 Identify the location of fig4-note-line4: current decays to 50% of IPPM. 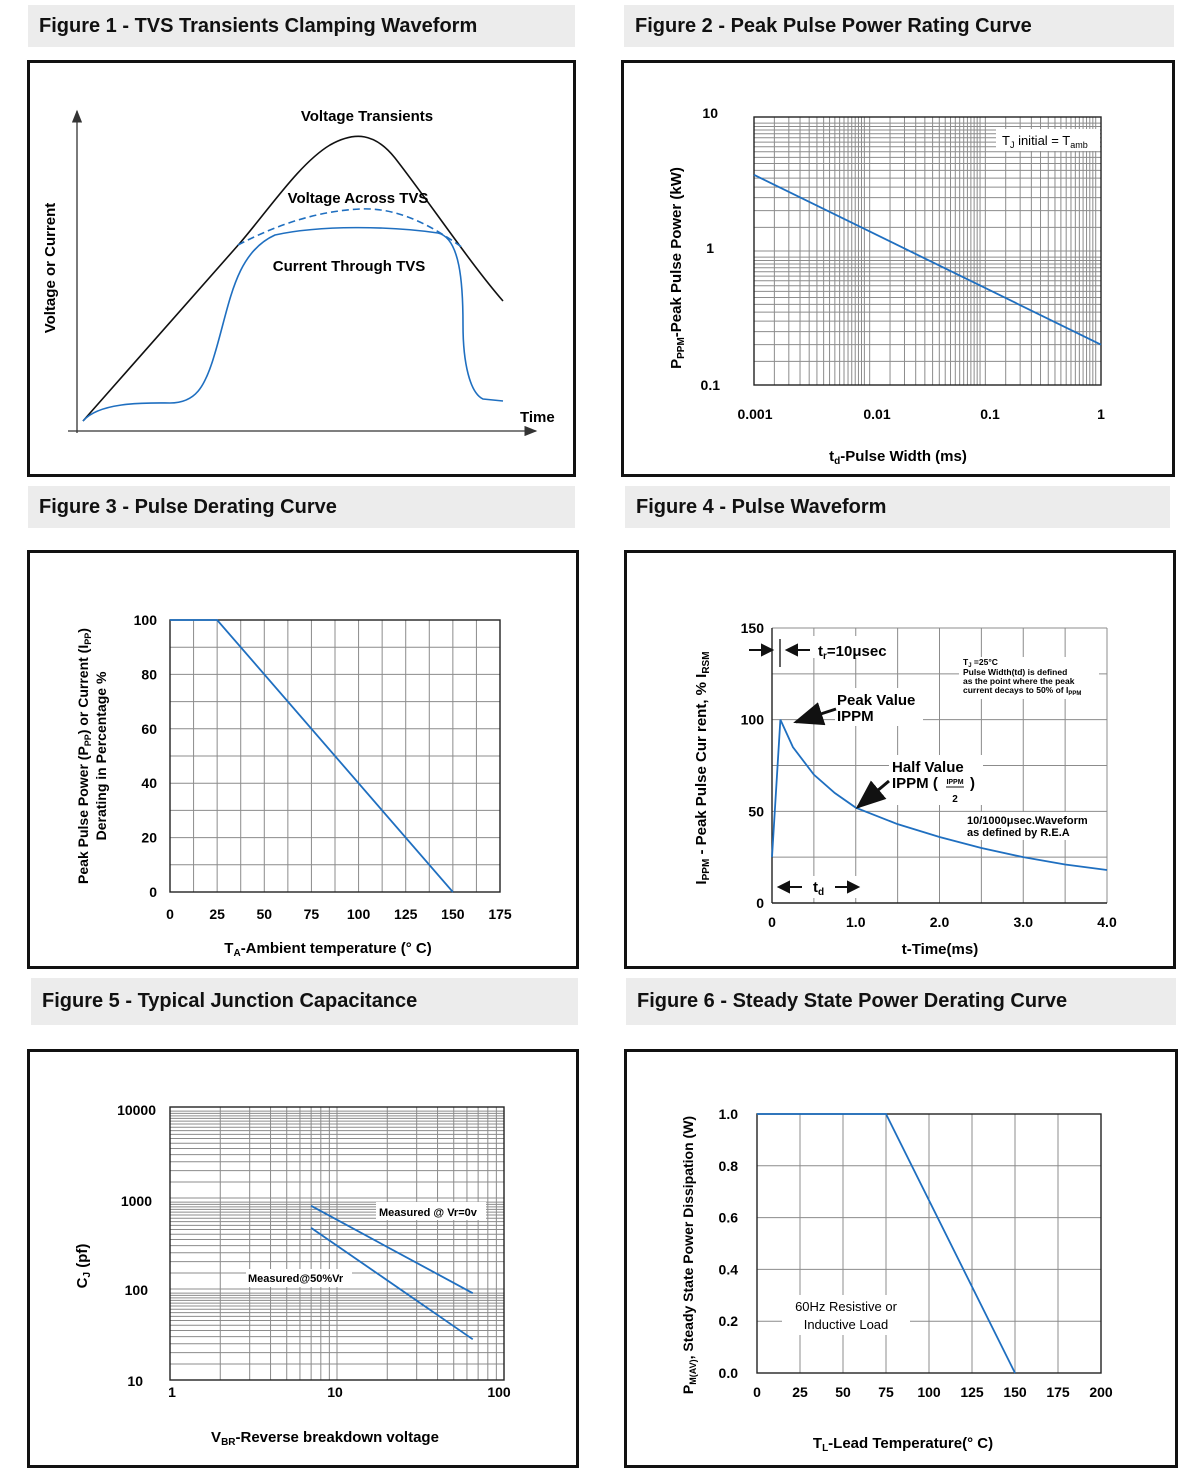
(1022, 691).